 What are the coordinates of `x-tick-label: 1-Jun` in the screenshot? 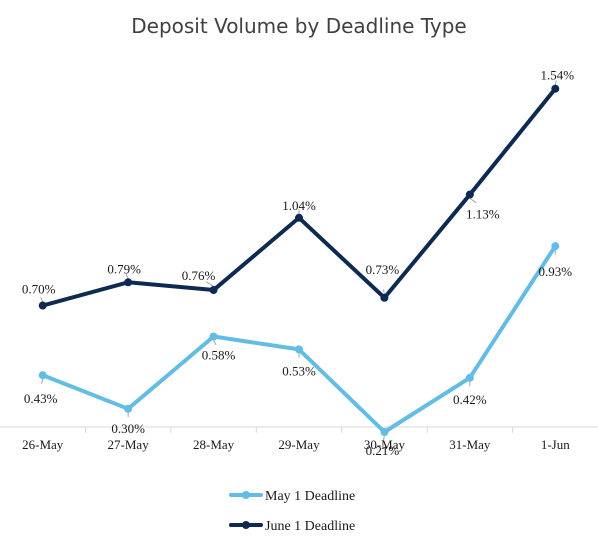 It's located at (555, 444).